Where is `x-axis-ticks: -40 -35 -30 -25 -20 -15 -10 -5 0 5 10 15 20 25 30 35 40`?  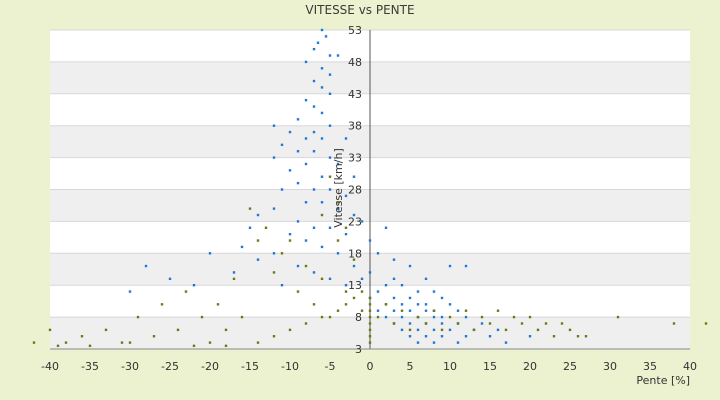 x-axis-ticks: -40 -35 -30 -25 -20 -15 -10 -5 0 5 10 15 20 25 30 35 40 is located at coordinates (369, 366).